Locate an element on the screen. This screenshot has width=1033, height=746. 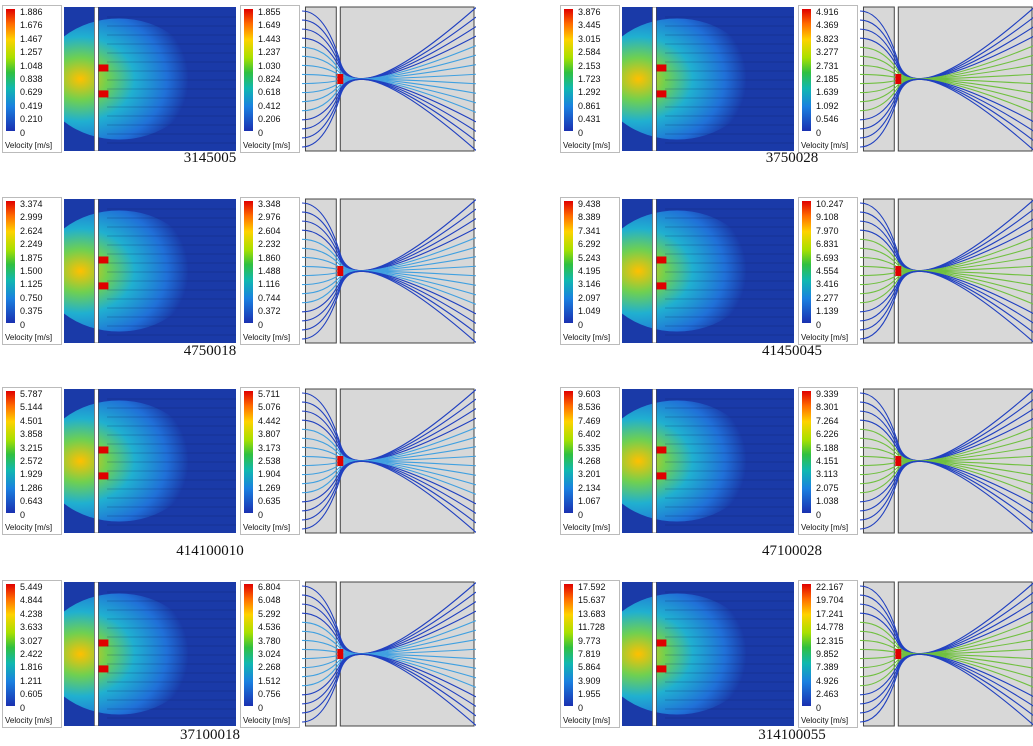
legend-tick: 4.238 is located at coordinates (31, 613).